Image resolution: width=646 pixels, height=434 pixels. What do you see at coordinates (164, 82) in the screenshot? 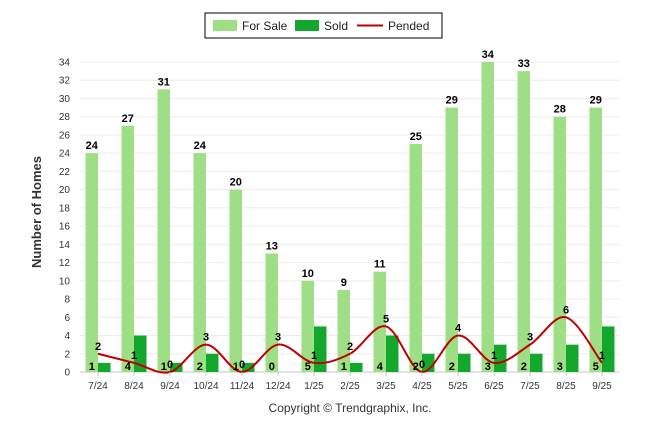
I see `for-sale-value-label: 31` at bounding box center [164, 82].